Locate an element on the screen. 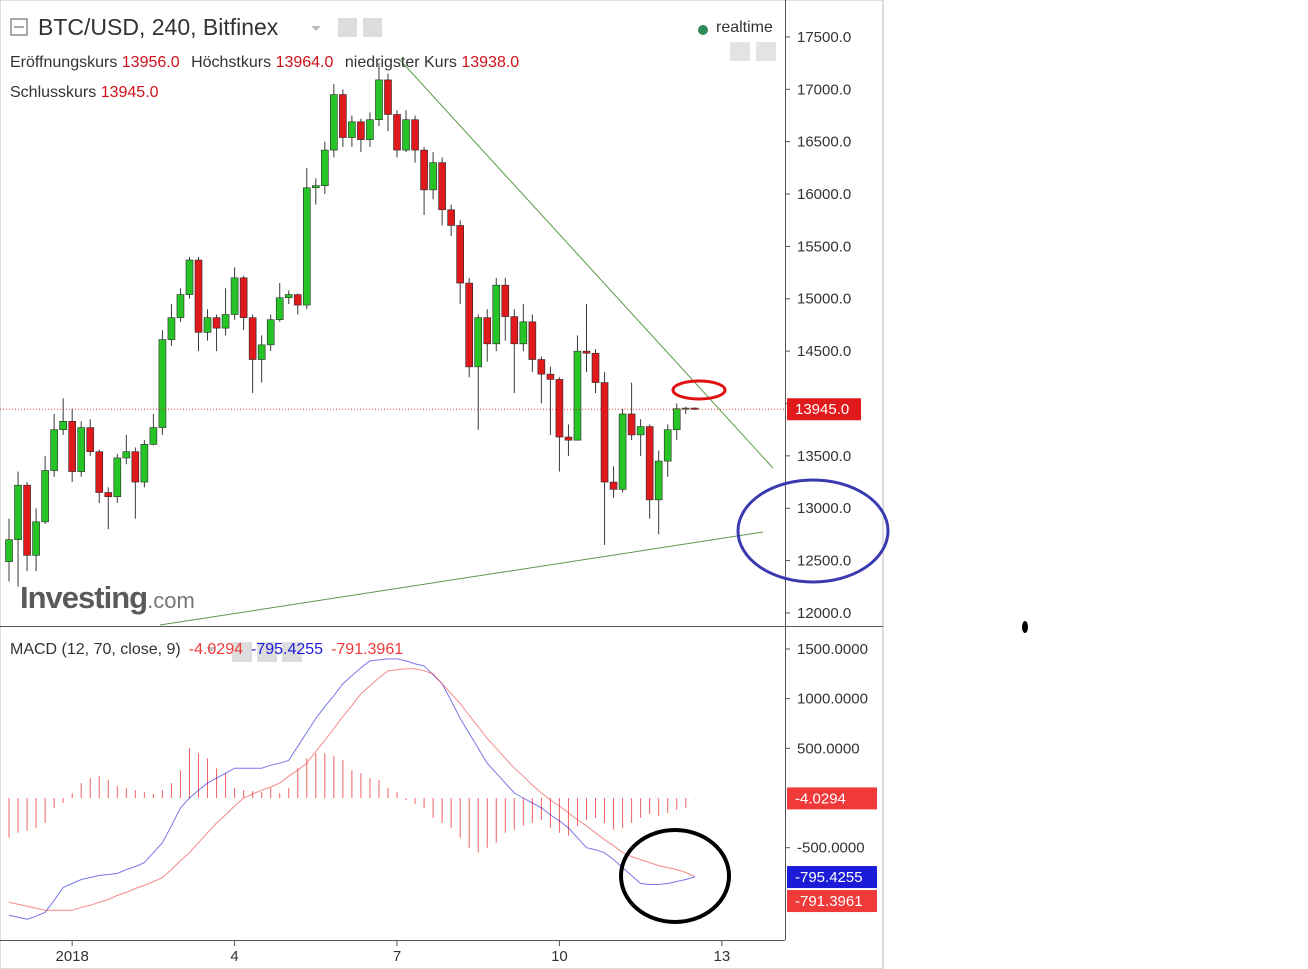 The height and width of the screenshot is (969, 1308). realtime-dot is located at coordinates (703, 30).